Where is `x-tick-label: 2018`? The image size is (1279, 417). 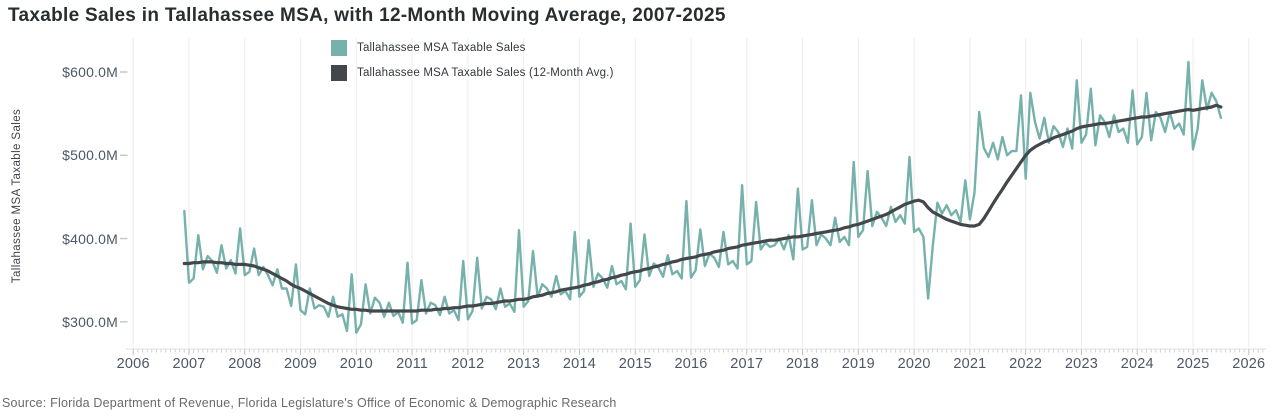 x-tick-label: 2018 is located at coordinates (803, 364).